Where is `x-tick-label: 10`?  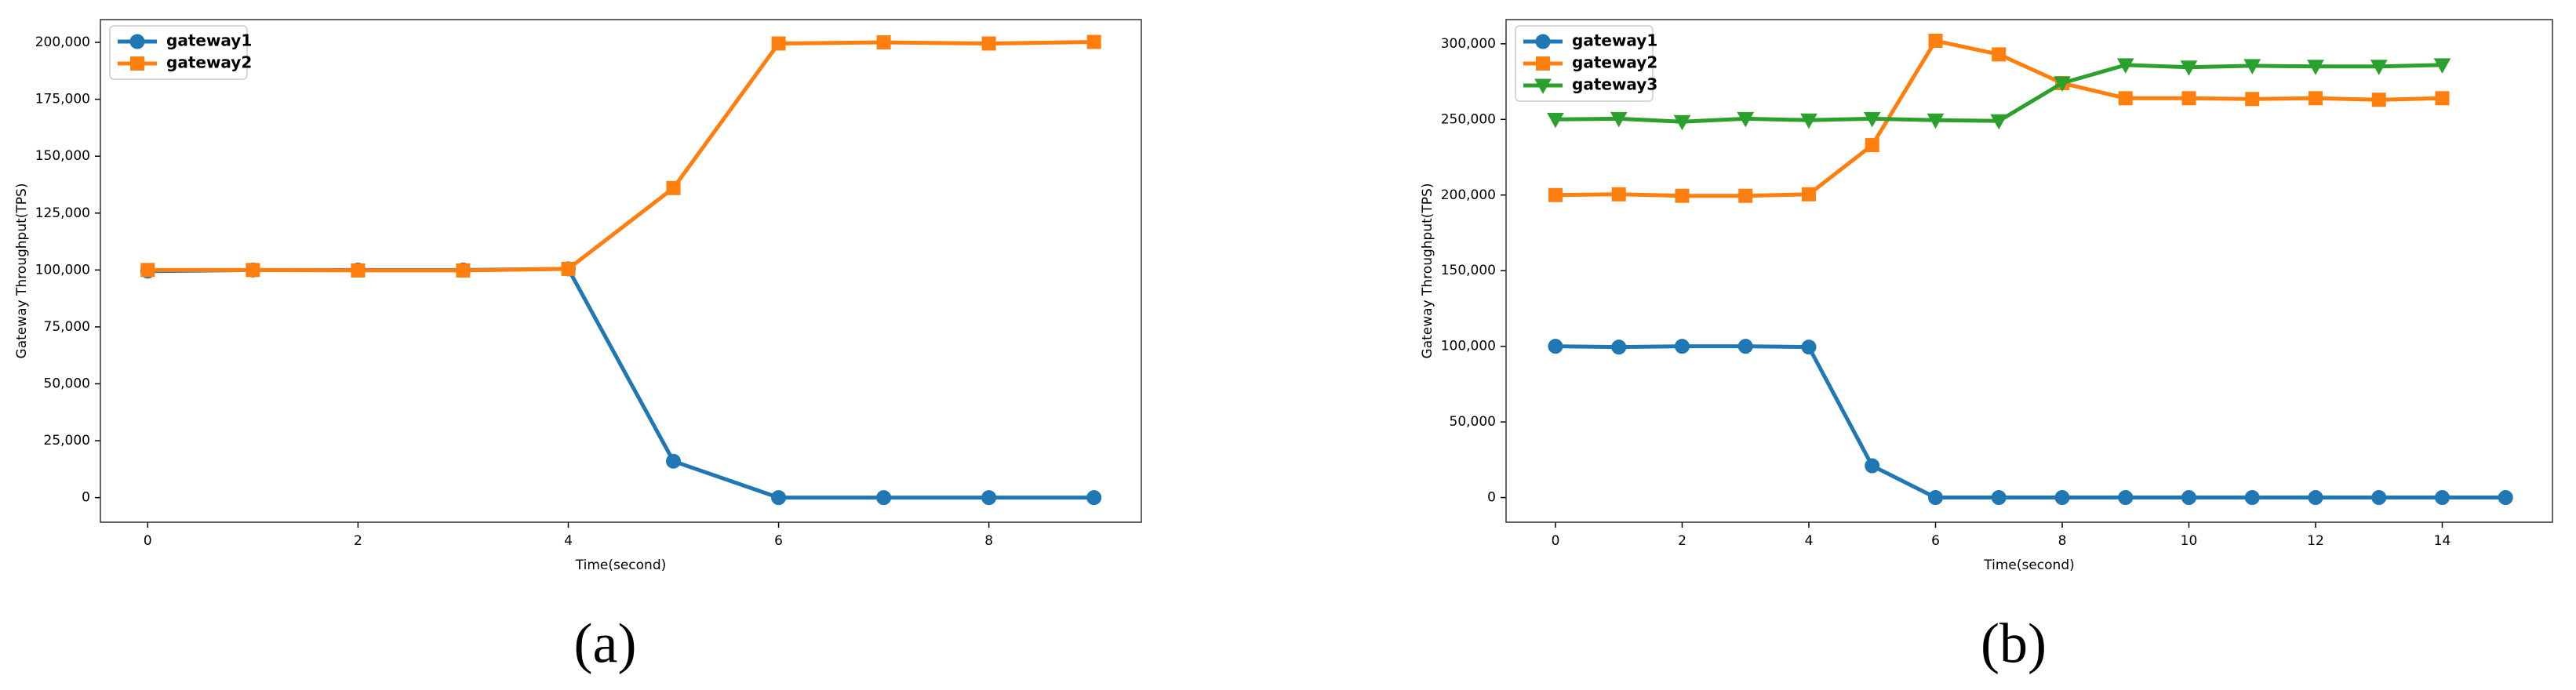 x-tick-label: 10 is located at coordinates (2189, 541).